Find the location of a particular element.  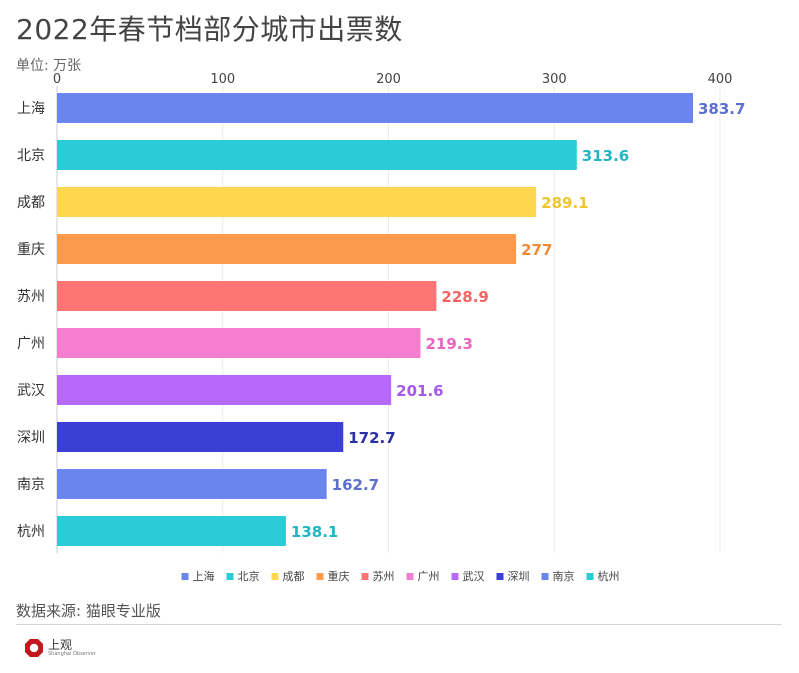

legend-label: 广州 is located at coordinates (429, 576).